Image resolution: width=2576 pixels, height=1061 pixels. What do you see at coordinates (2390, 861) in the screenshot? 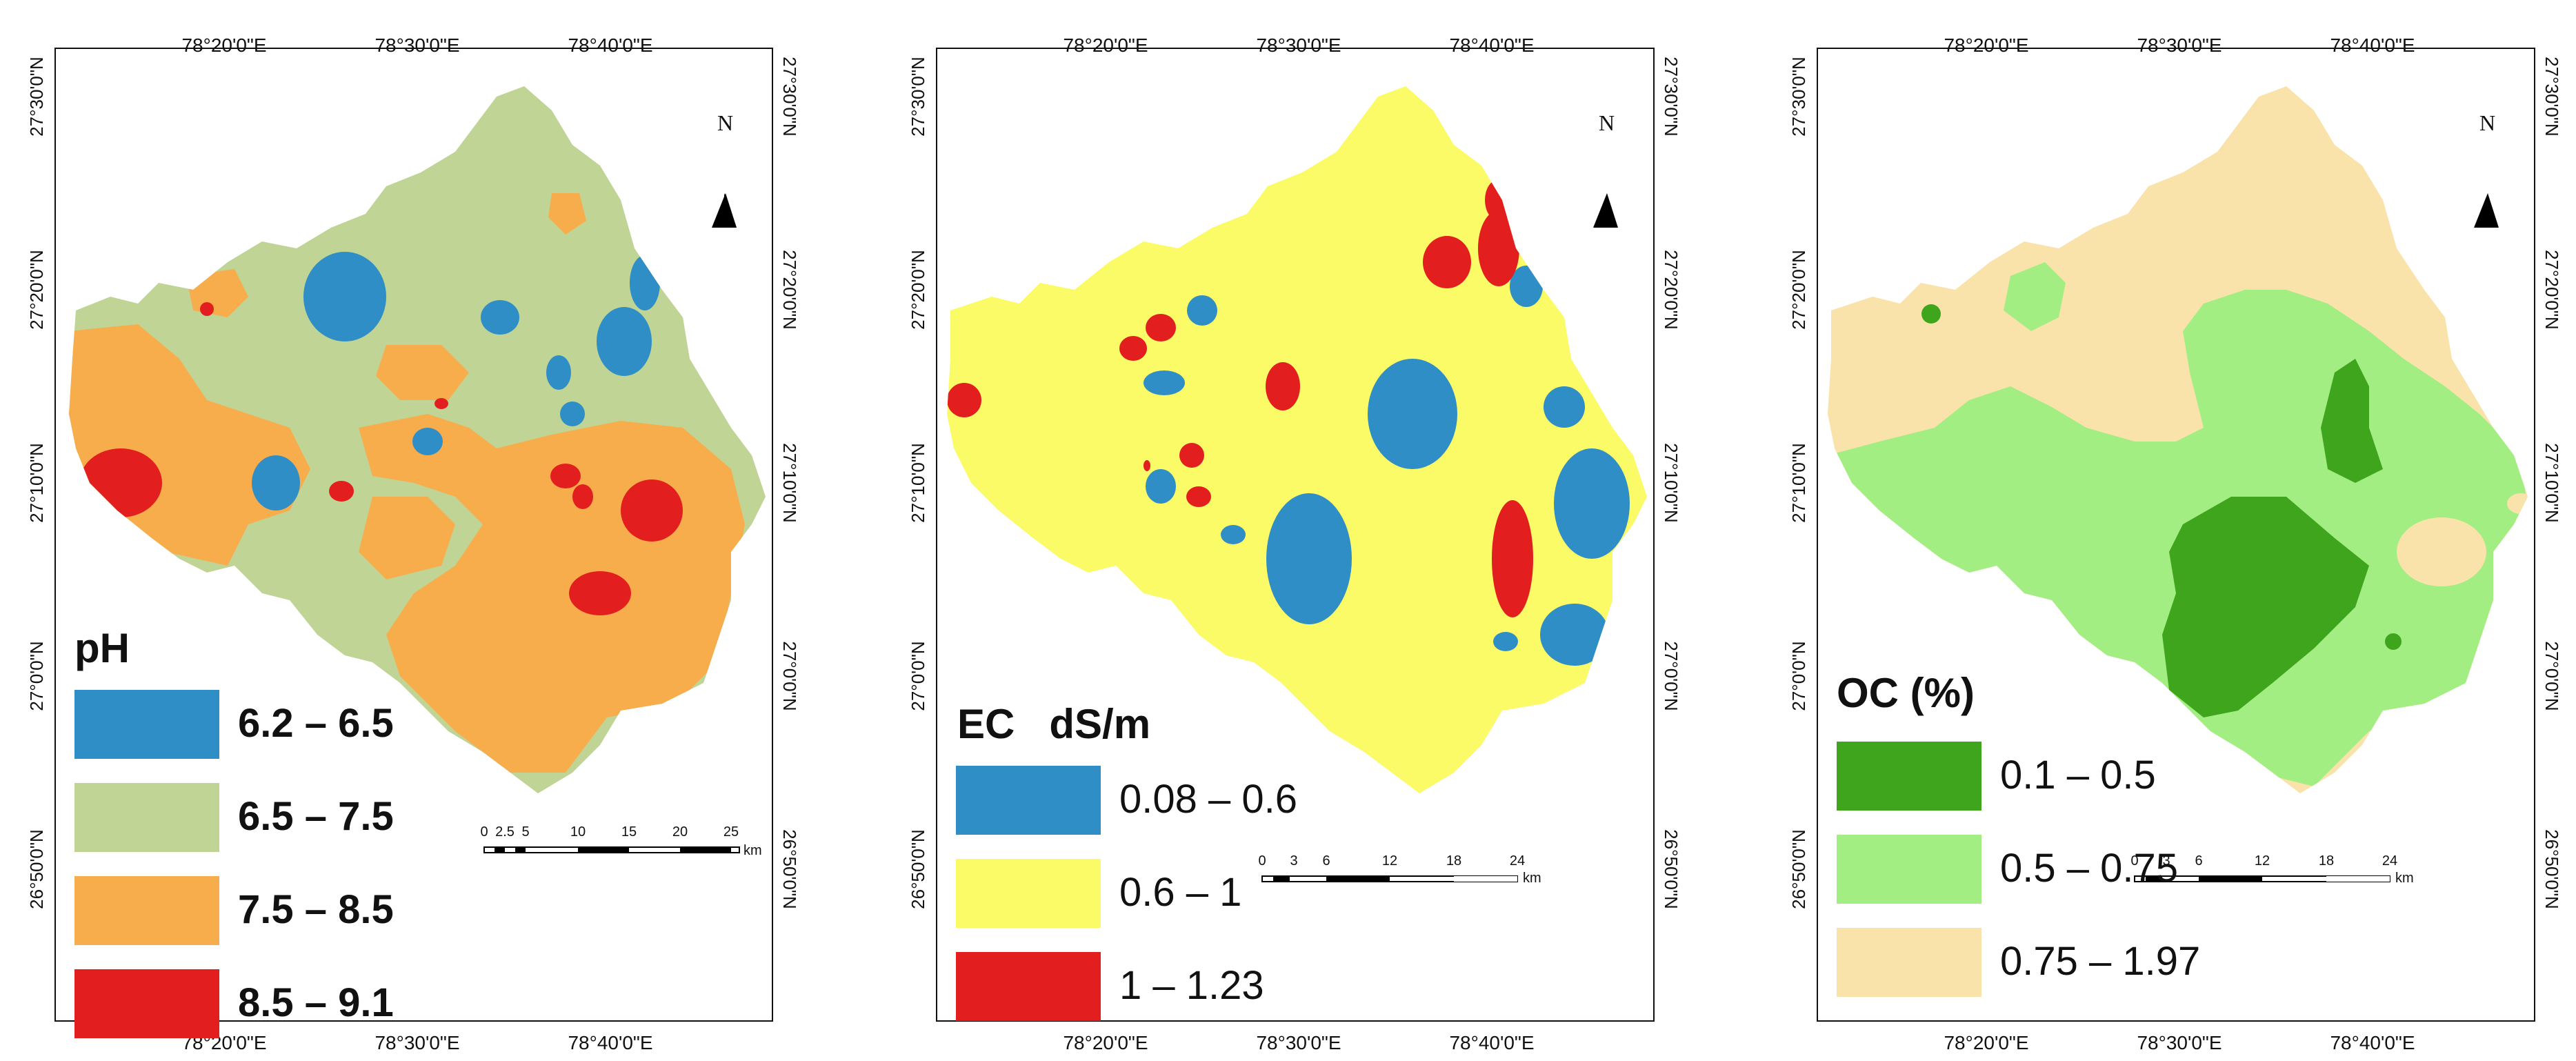
I see `oc-scale-tick: 24` at bounding box center [2390, 861].